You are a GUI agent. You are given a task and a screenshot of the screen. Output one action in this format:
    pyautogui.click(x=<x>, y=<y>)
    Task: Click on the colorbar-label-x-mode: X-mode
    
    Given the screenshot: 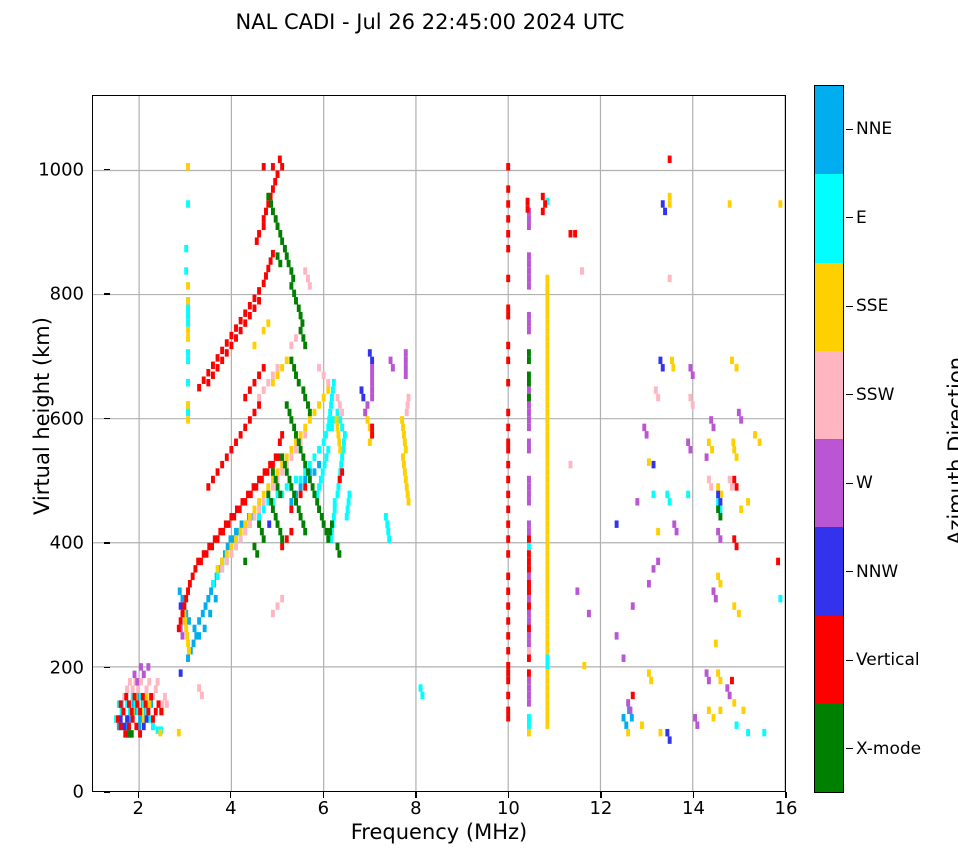 What is the action you would take?
    pyautogui.click(x=889, y=748)
    